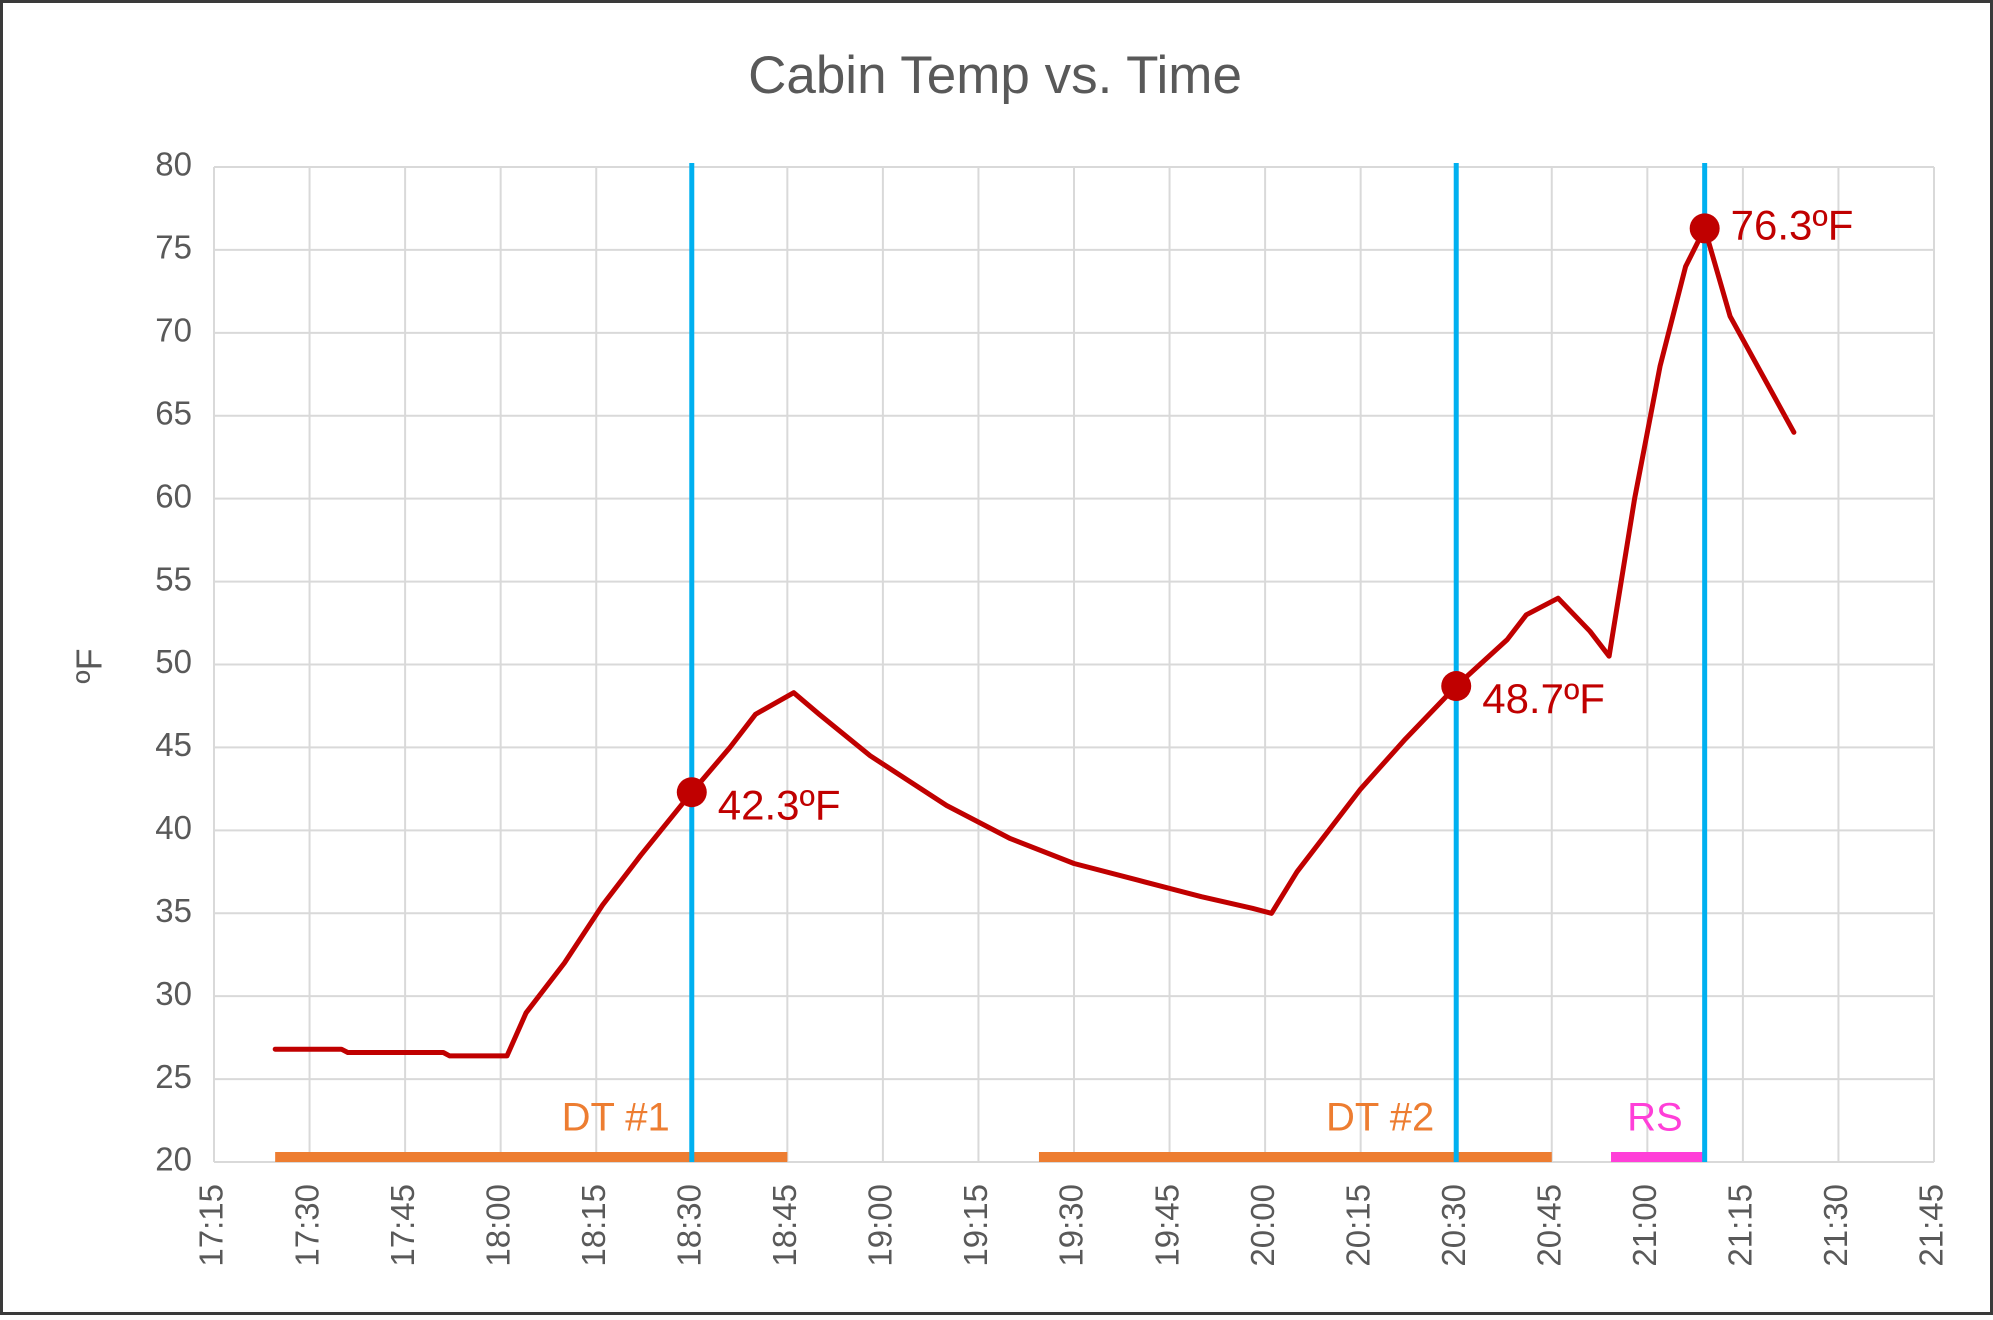 Image resolution: width=1993 pixels, height=1320 pixels. Describe the element at coordinates (173, 247) in the screenshot. I see `y-tick-label: 75` at that location.